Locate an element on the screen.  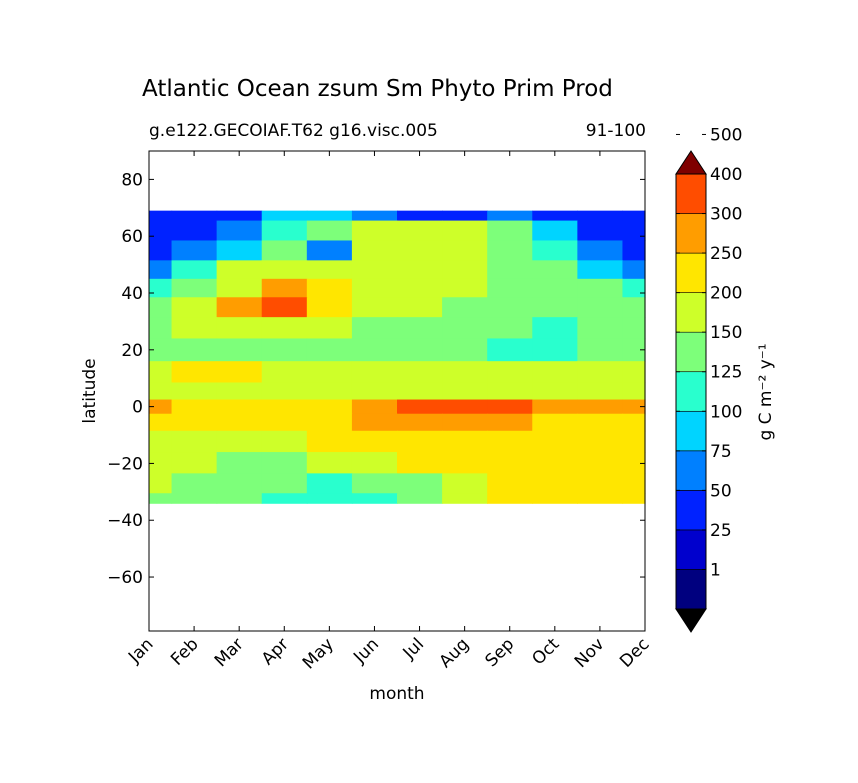
colorbar-label: g C m⁻² y⁻¹ is located at coordinates (766, 391).